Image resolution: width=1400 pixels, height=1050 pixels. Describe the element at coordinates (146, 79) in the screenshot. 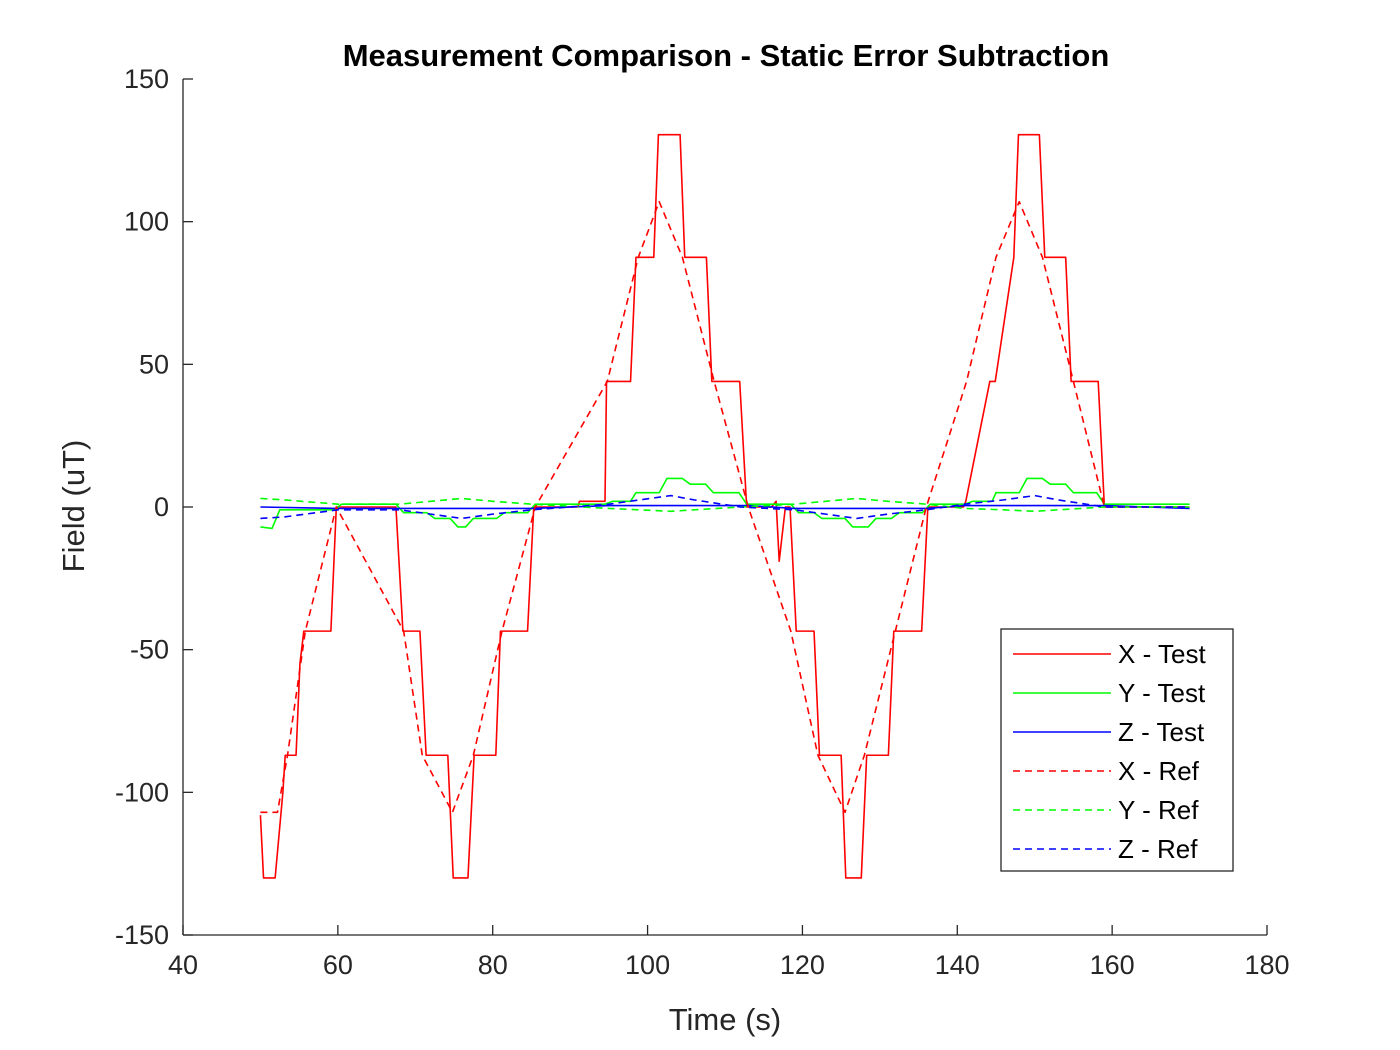

I see `y-tick-label: 150` at that location.